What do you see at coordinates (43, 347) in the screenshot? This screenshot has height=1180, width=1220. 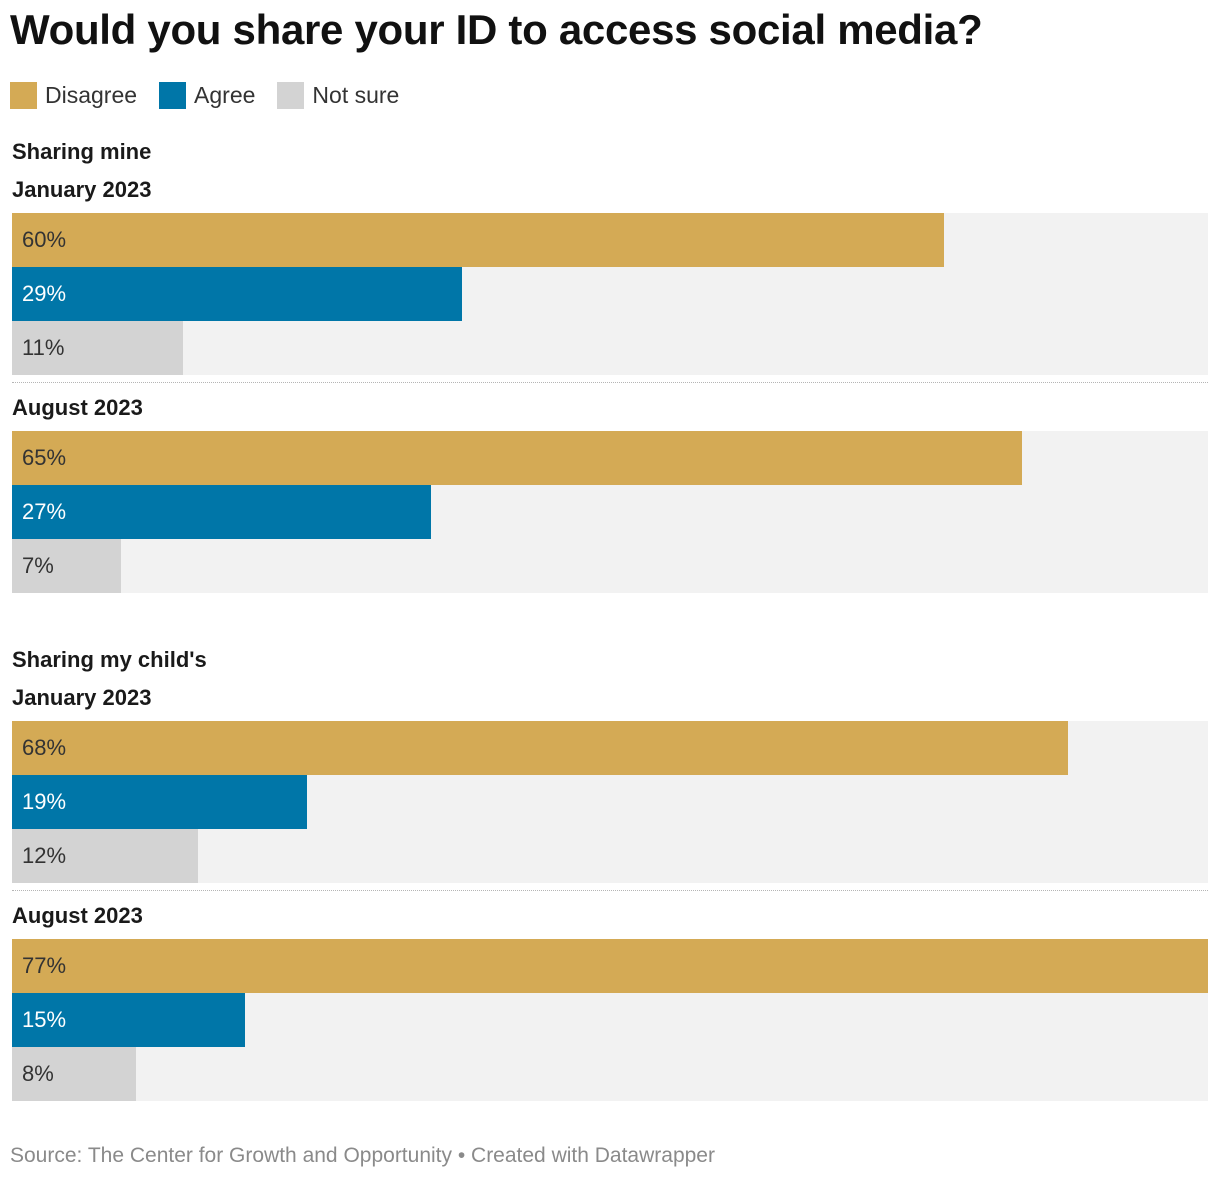 I see `bar-value-label: 11%` at bounding box center [43, 347].